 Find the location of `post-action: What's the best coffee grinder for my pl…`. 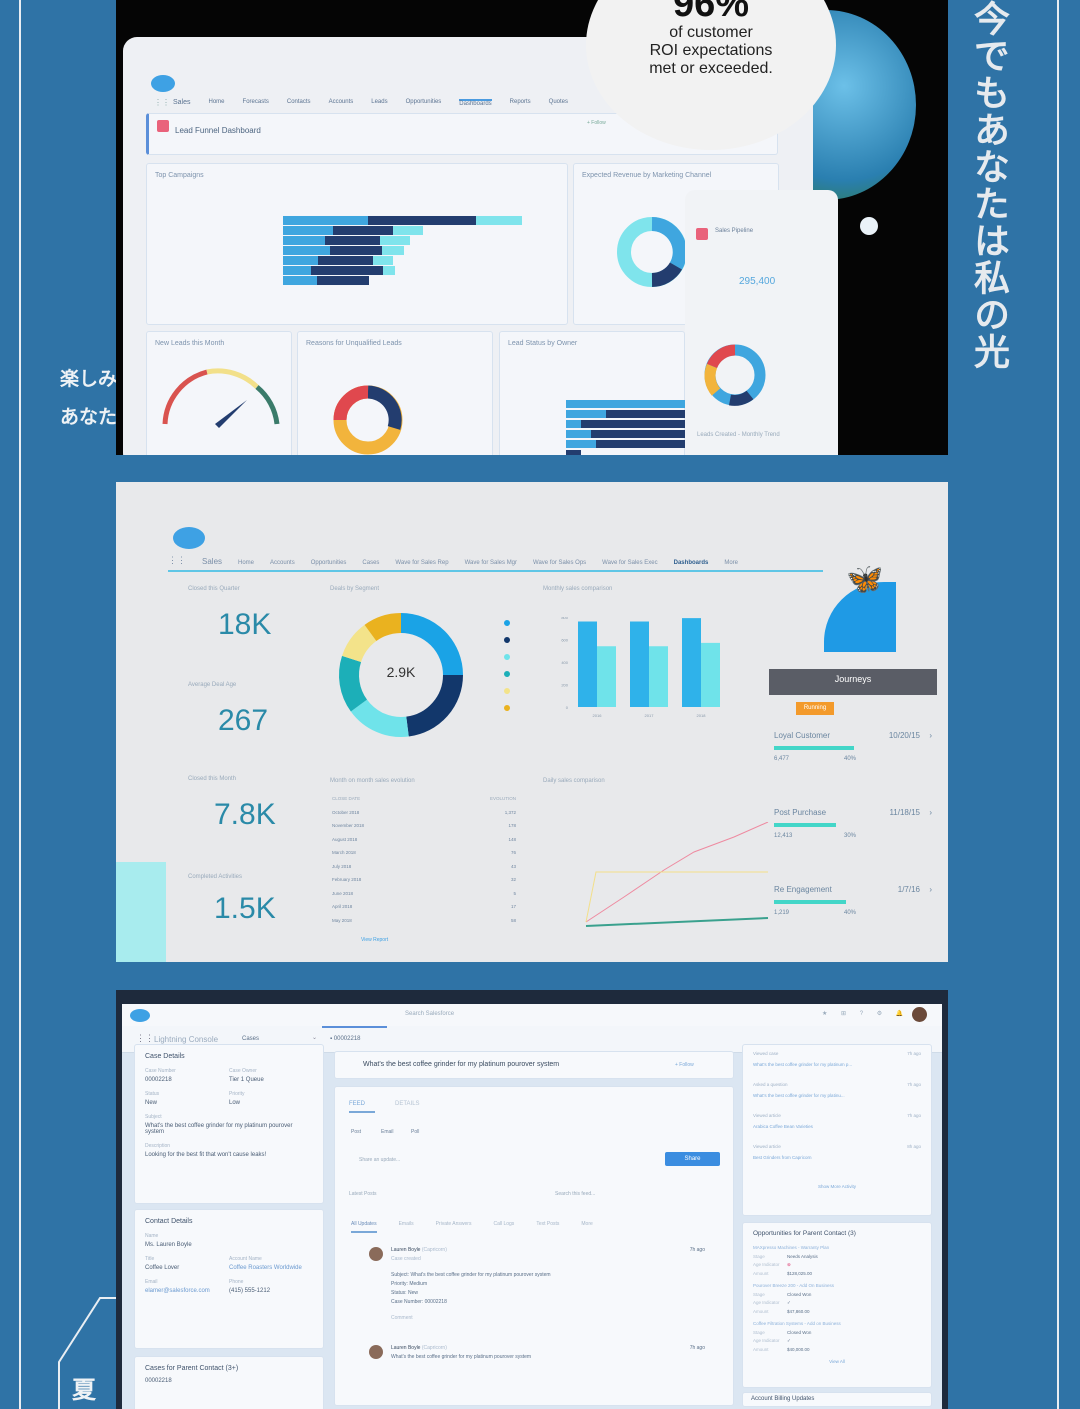

post-action: What's the best coffee grinder for my pl… is located at coordinates (461, 1357).